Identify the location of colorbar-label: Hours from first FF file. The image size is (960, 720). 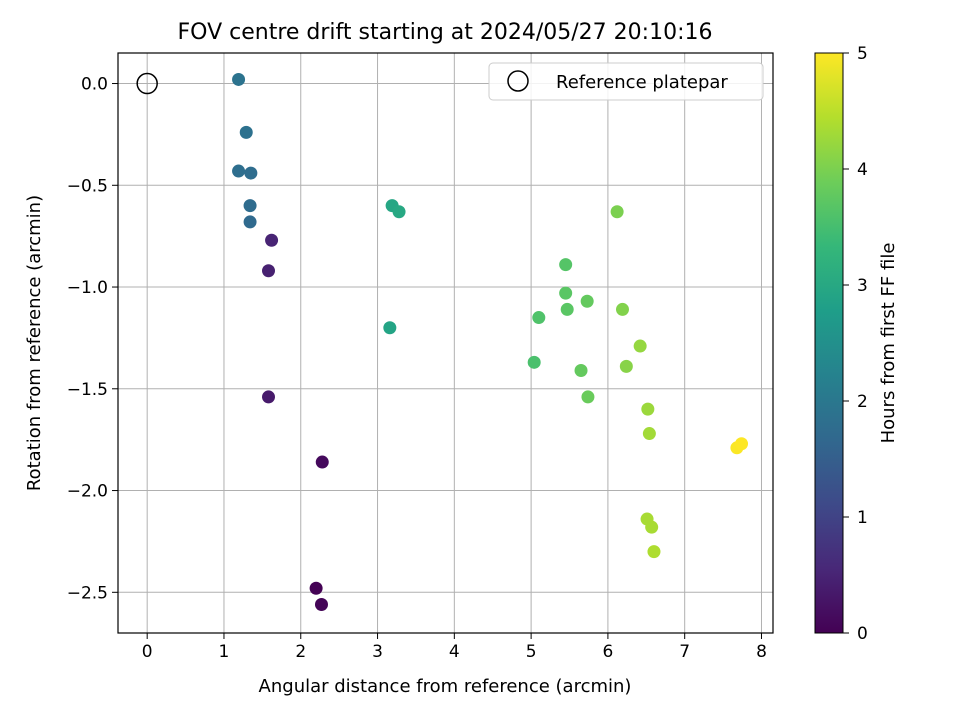
(888, 343).